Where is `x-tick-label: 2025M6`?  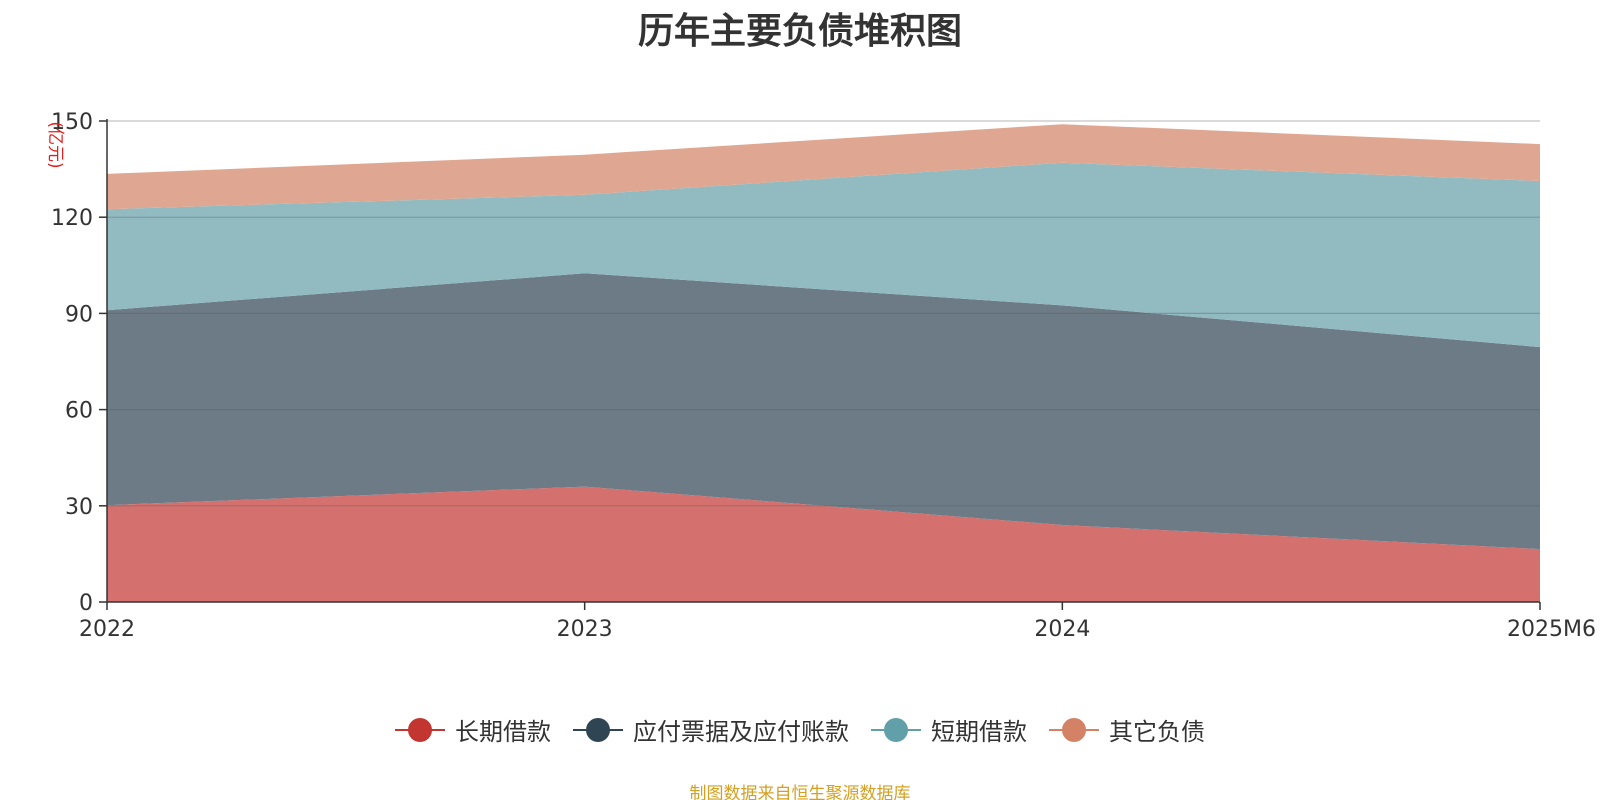
x-tick-label: 2025M6 is located at coordinates (1551, 629).